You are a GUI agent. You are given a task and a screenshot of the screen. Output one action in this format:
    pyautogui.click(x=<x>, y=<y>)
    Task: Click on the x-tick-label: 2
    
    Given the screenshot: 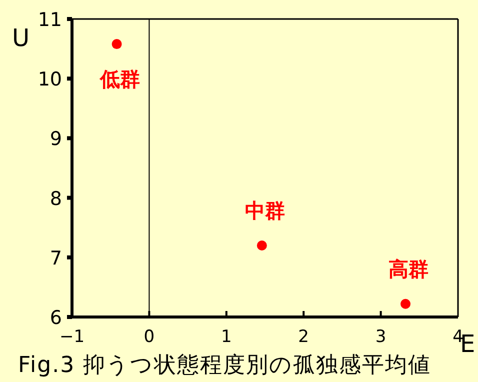 What is the action you would take?
    pyautogui.click(x=304, y=337)
    